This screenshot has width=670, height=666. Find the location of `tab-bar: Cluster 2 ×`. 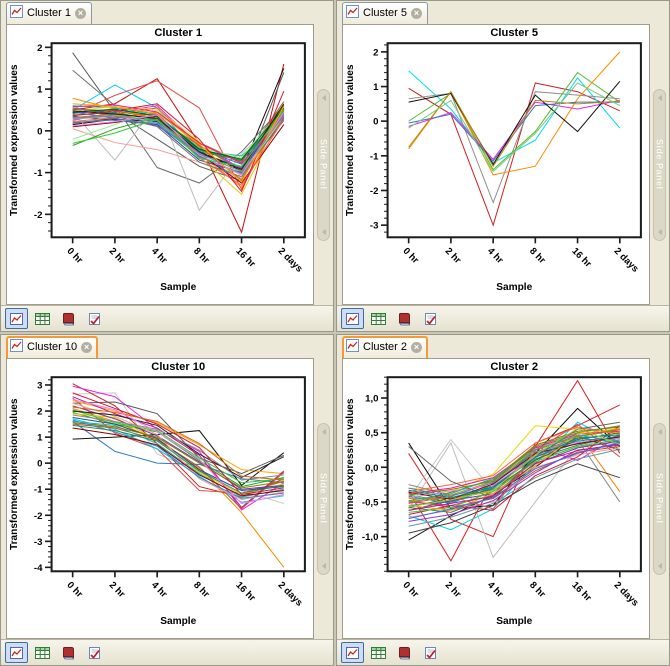

tab-bar: Cluster 2 × is located at coordinates (503, 346).